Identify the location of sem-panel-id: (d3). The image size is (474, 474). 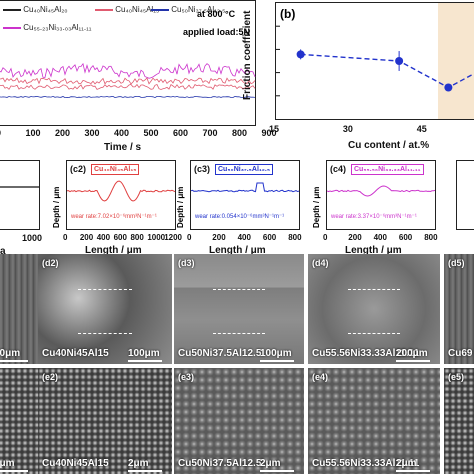
(186, 263).